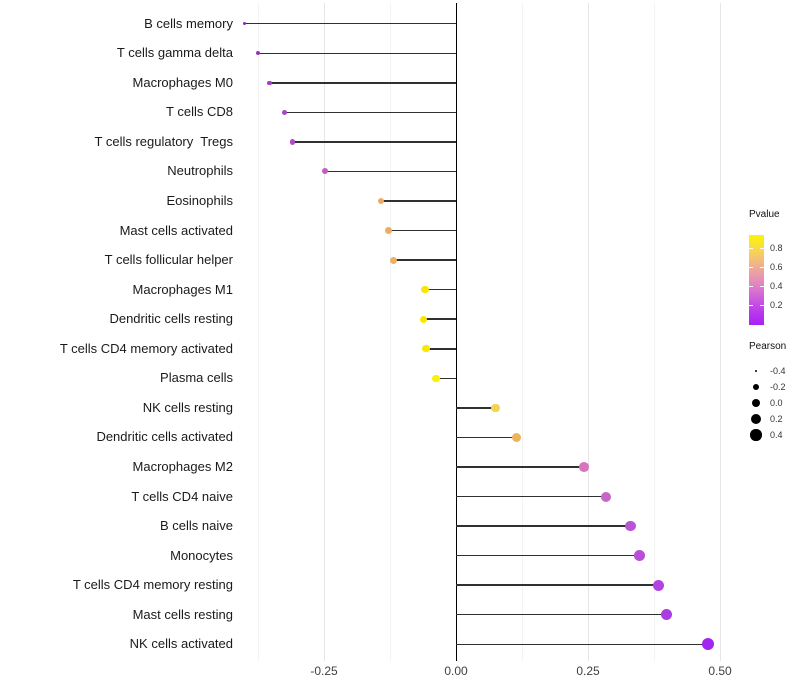  I want to click on category-label: Mast cells resting, so click(182, 614).